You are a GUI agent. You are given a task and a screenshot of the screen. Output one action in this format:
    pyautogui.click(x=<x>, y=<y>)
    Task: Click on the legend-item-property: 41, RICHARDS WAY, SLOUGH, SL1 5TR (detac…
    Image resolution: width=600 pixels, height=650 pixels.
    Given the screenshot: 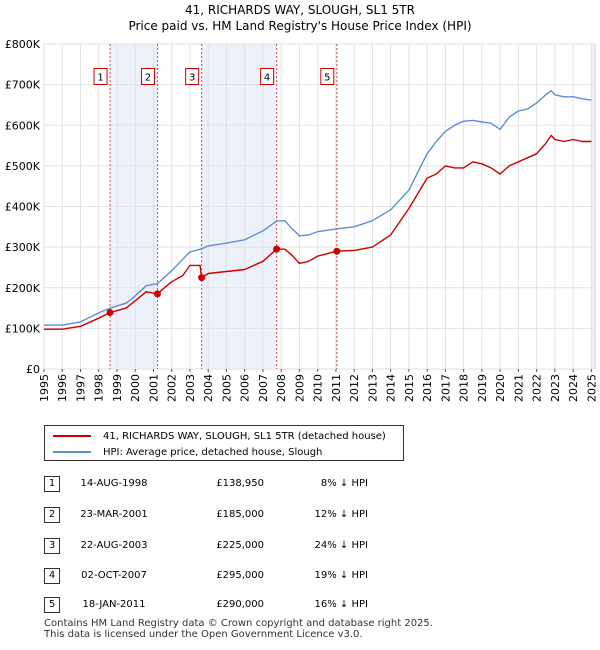 What is the action you would take?
    pyautogui.click(x=219, y=436)
    